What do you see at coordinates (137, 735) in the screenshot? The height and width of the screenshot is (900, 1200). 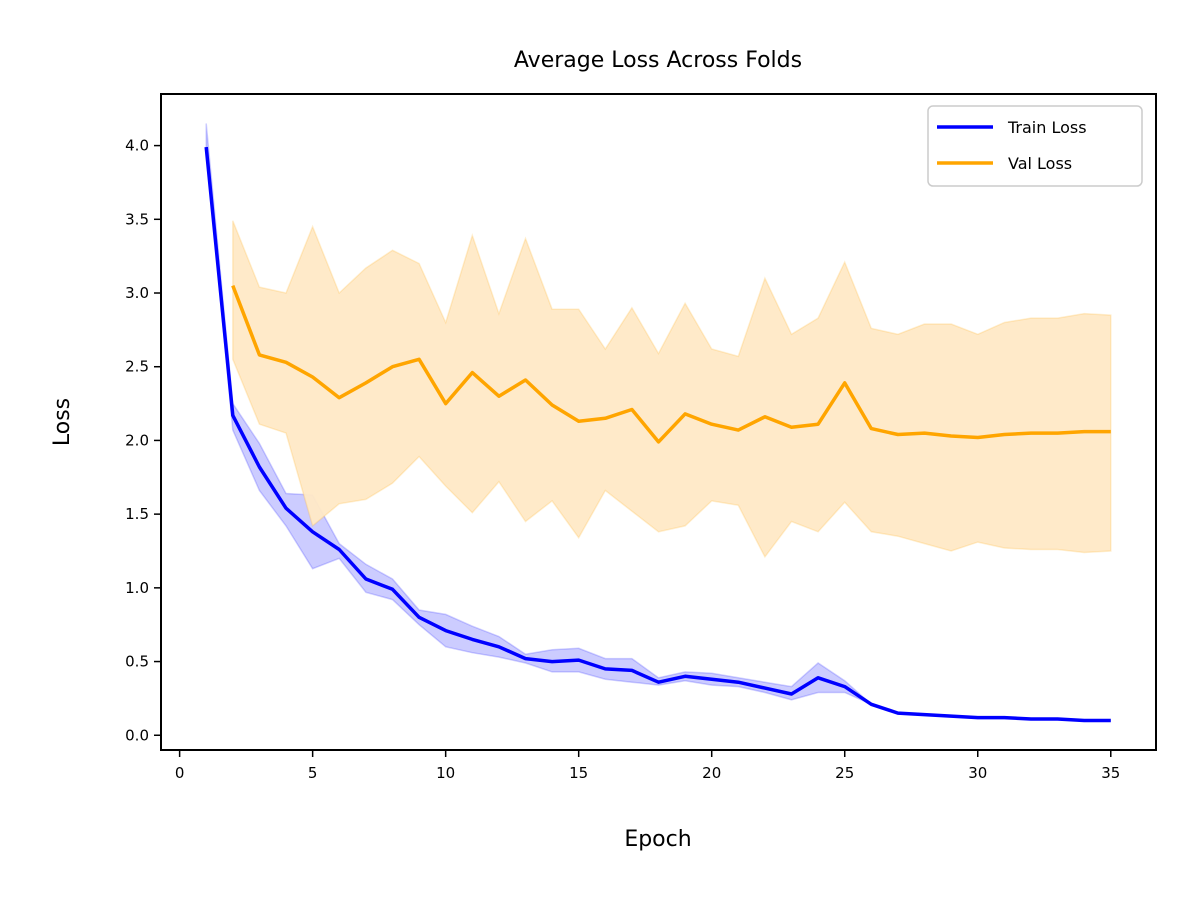 I see `y-tick-label: 0.0` at bounding box center [137, 735].